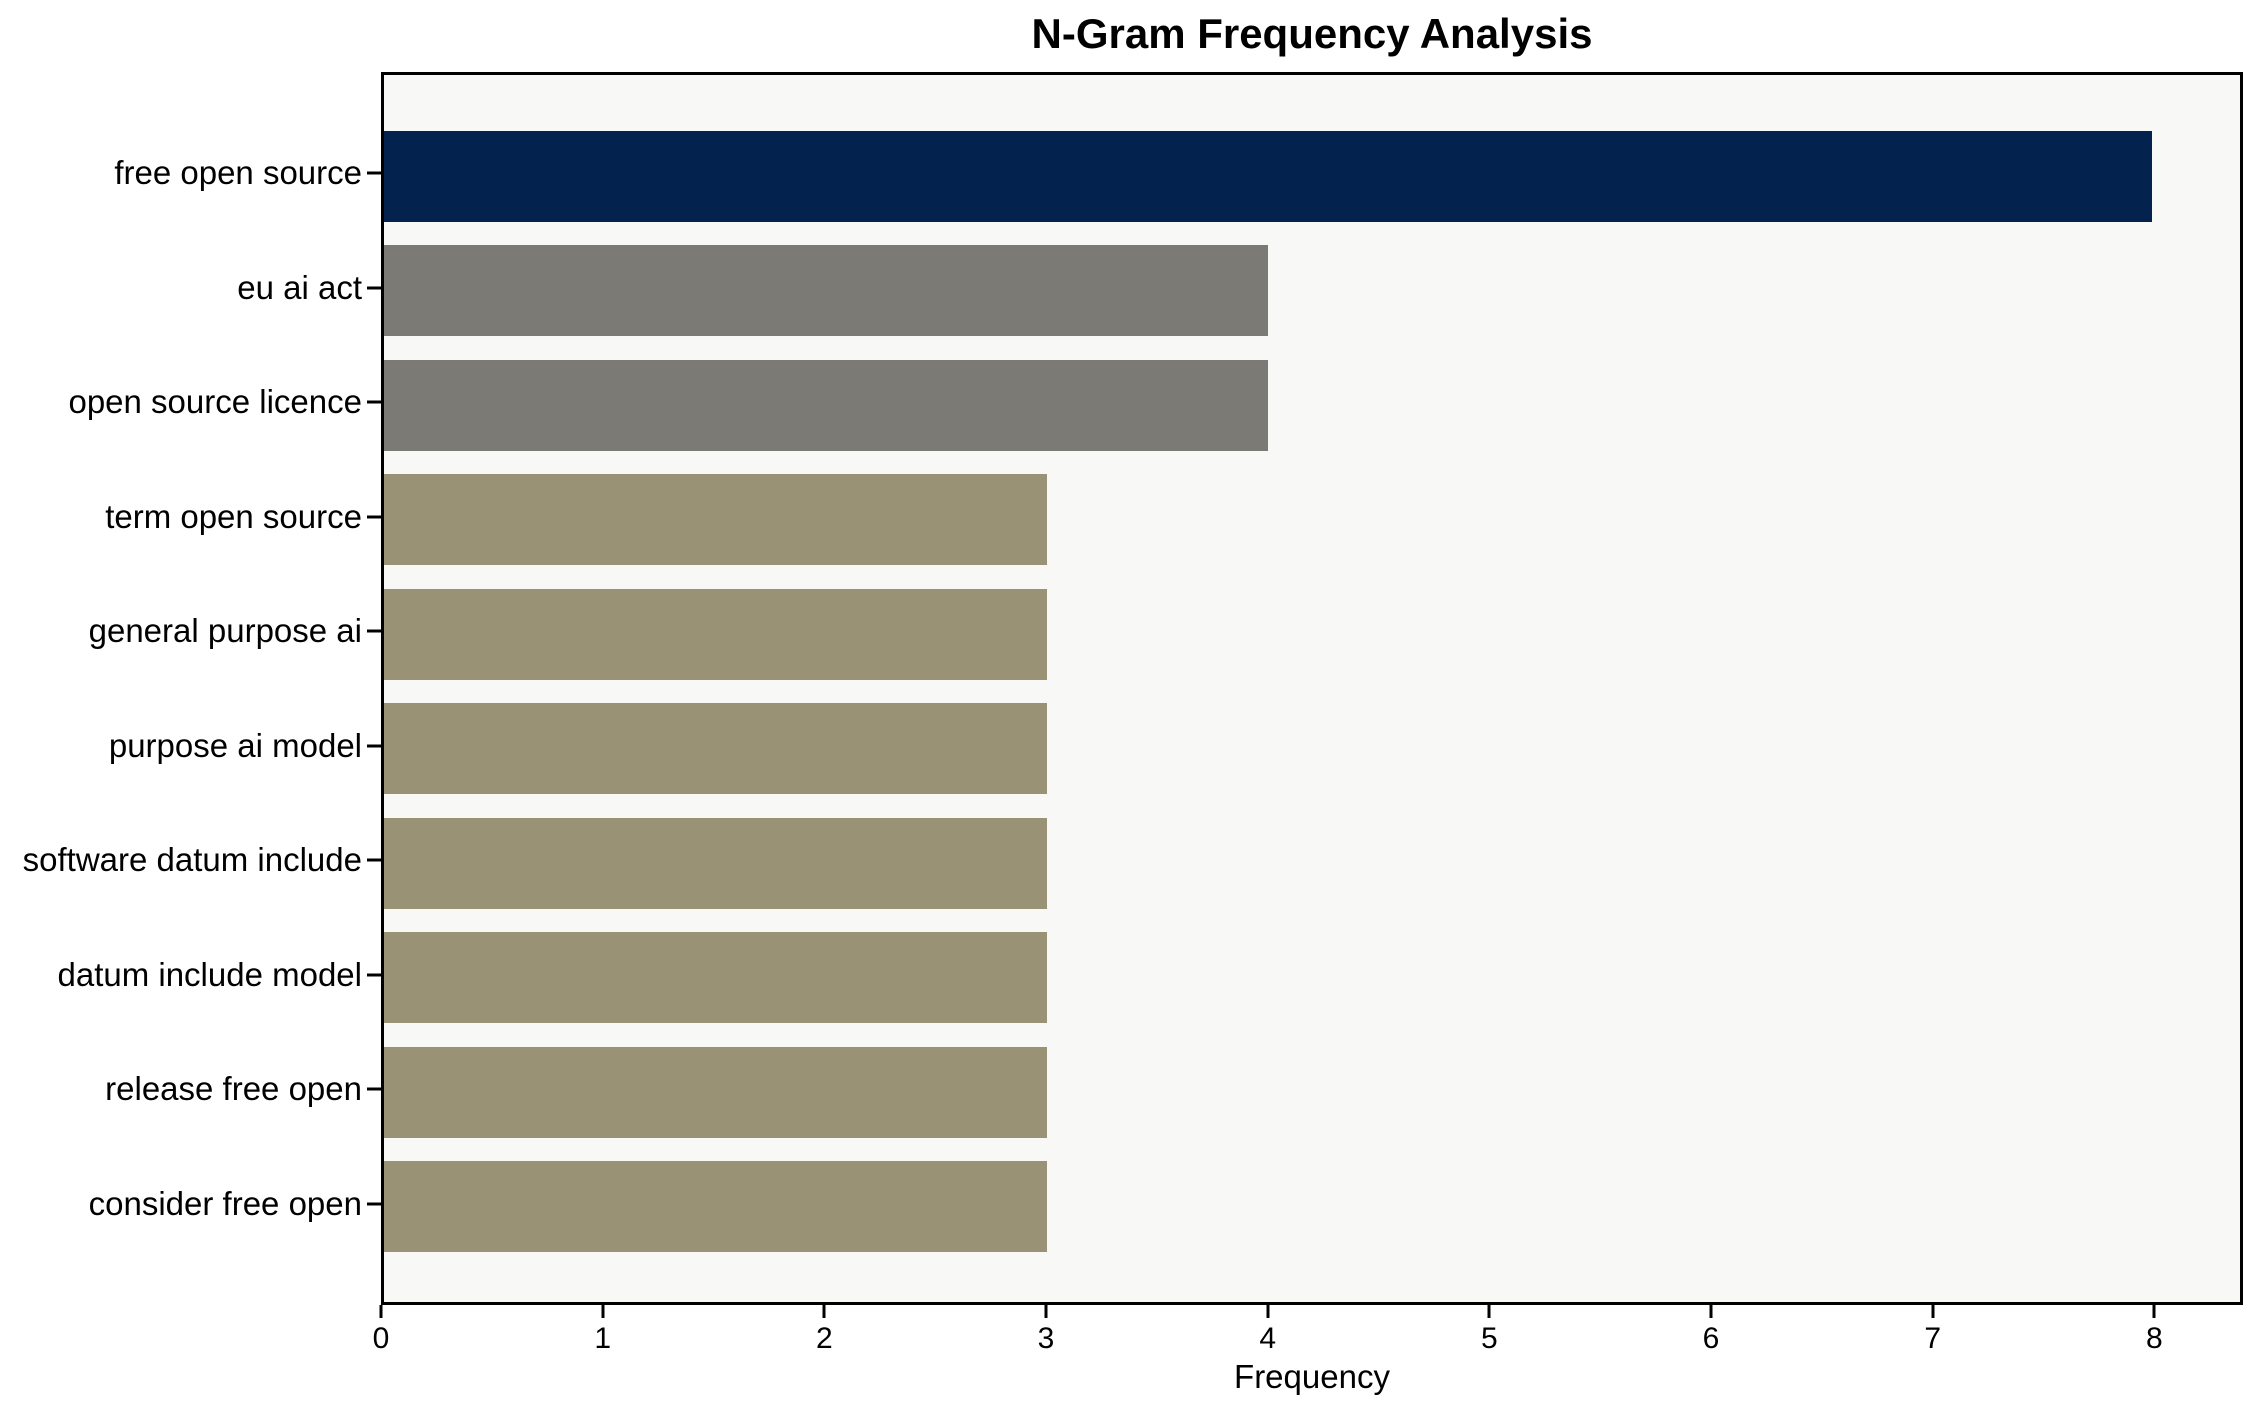 The width and height of the screenshot is (2262, 1414). What do you see at coordinates (1312, 33) in the screenshot?
I see `chart-title: N-Gram Frequency Analysis` at bounding box center [1312, 33].